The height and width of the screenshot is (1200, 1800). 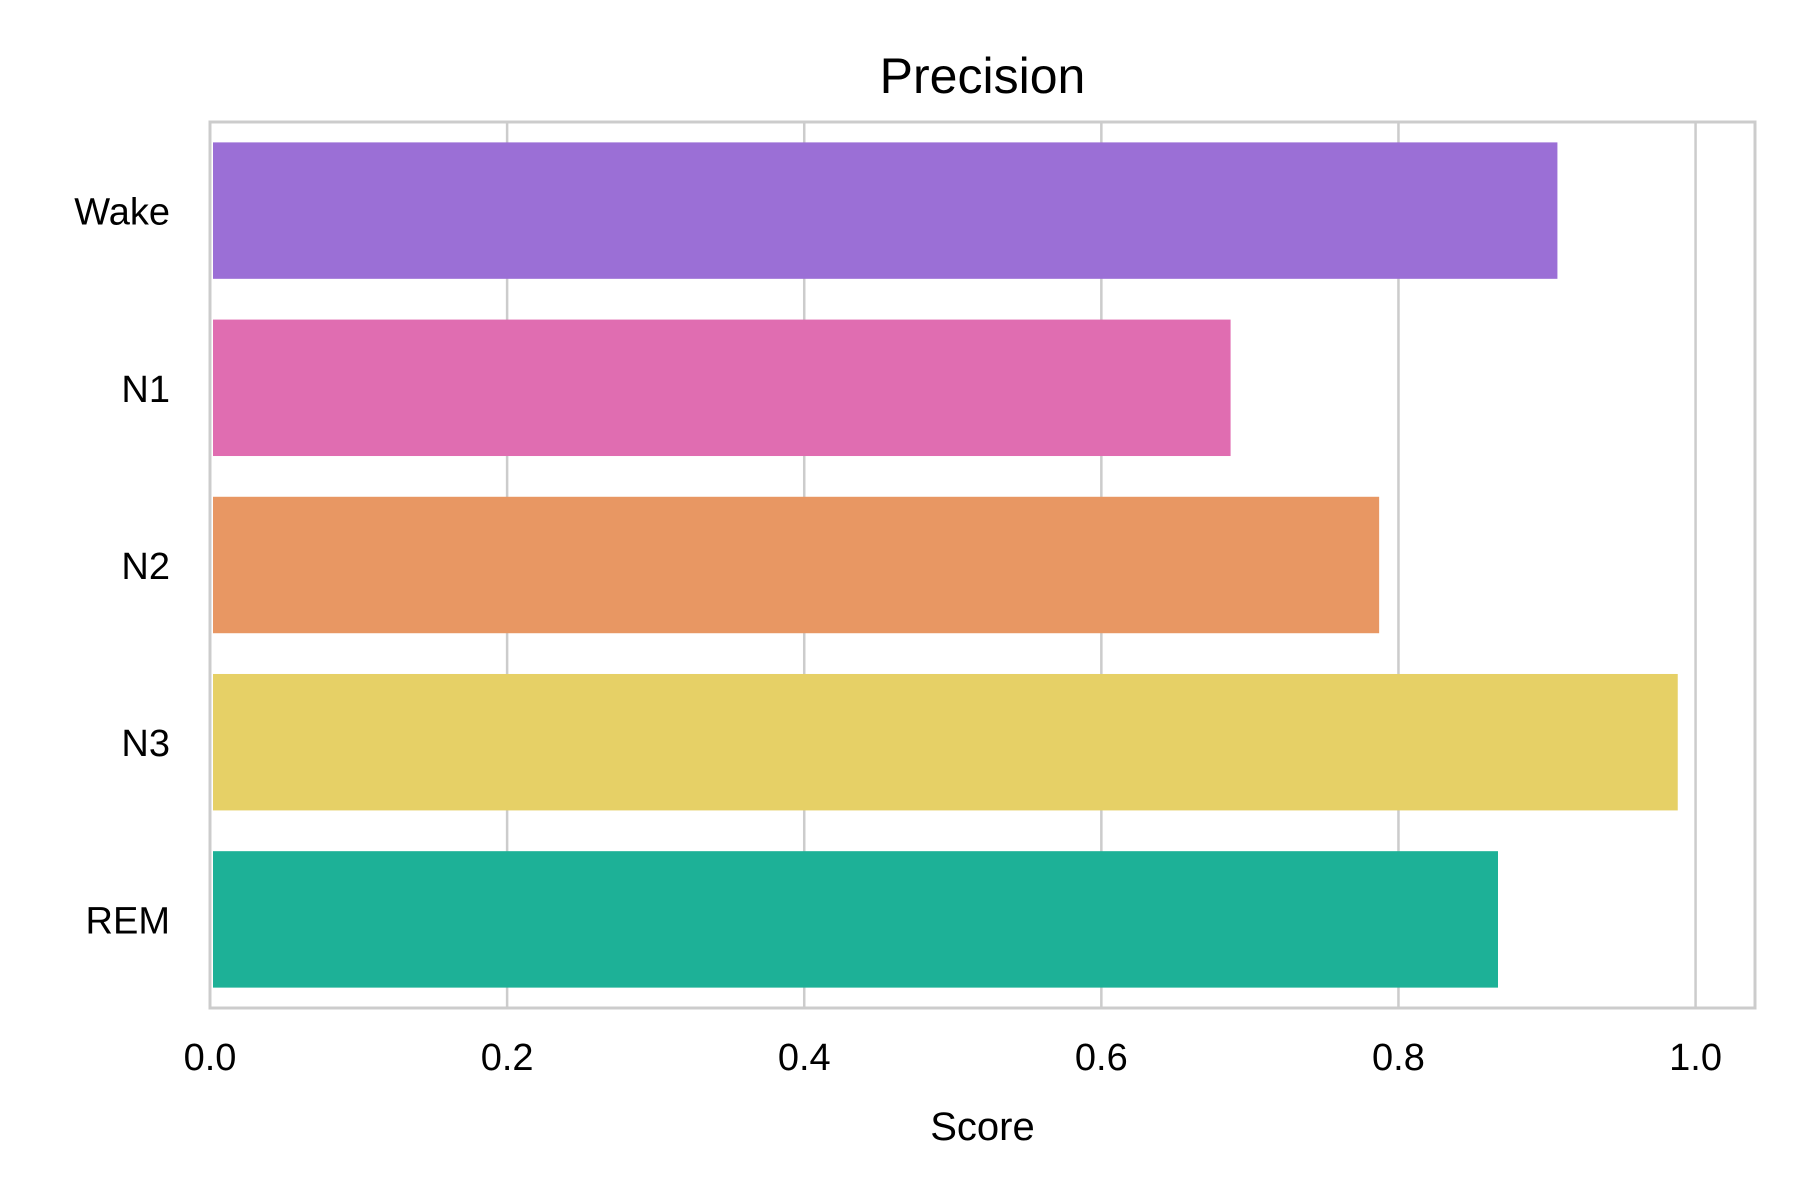 What do you see at coordinates (983, 76) in the screenshot?
I see `chart-title: Precision` at bounding box center [983, 76].